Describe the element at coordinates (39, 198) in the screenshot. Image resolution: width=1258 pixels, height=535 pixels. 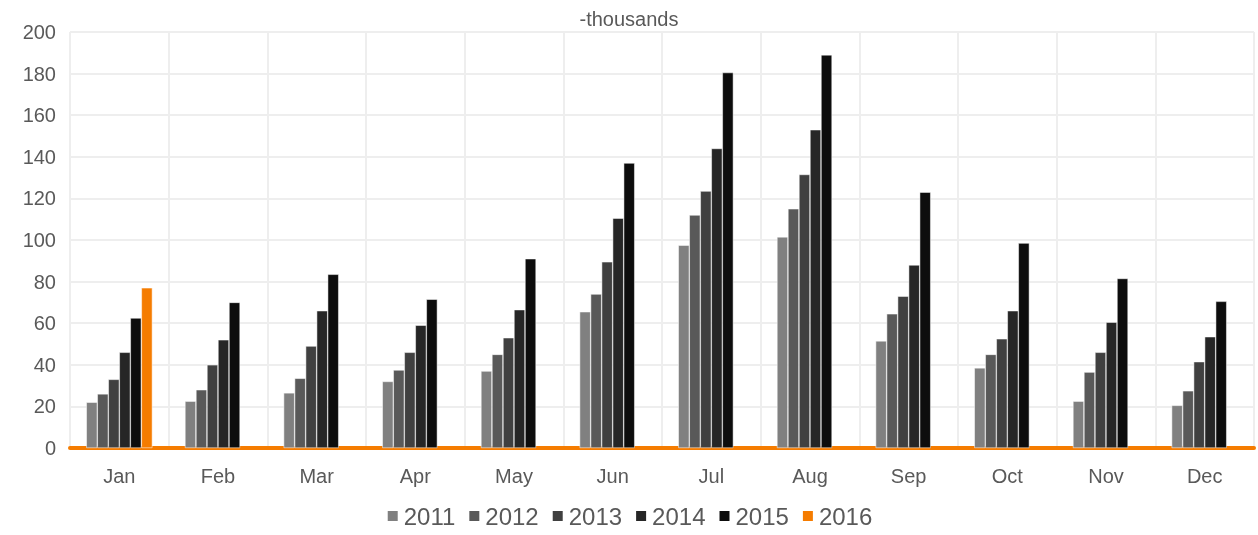
I see `y-tick-label: 120` at that location.